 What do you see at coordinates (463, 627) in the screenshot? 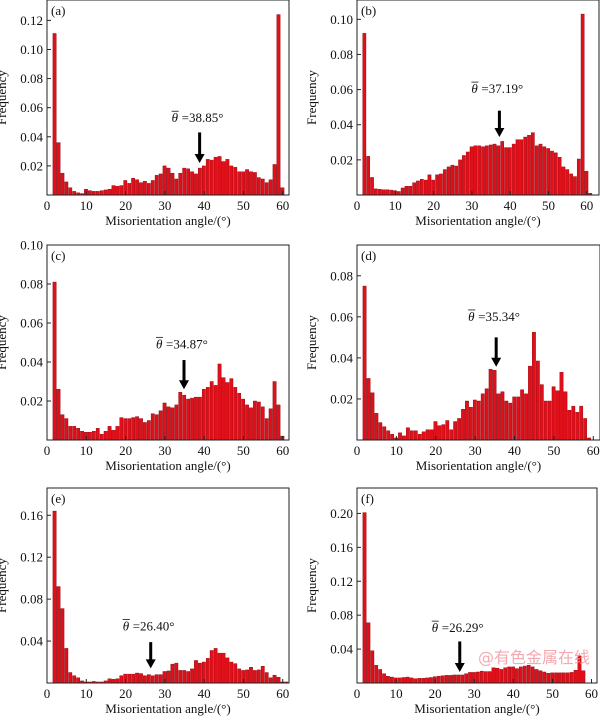
I see `mean-annotation: =26.29°` at bounding box center [463, 627].